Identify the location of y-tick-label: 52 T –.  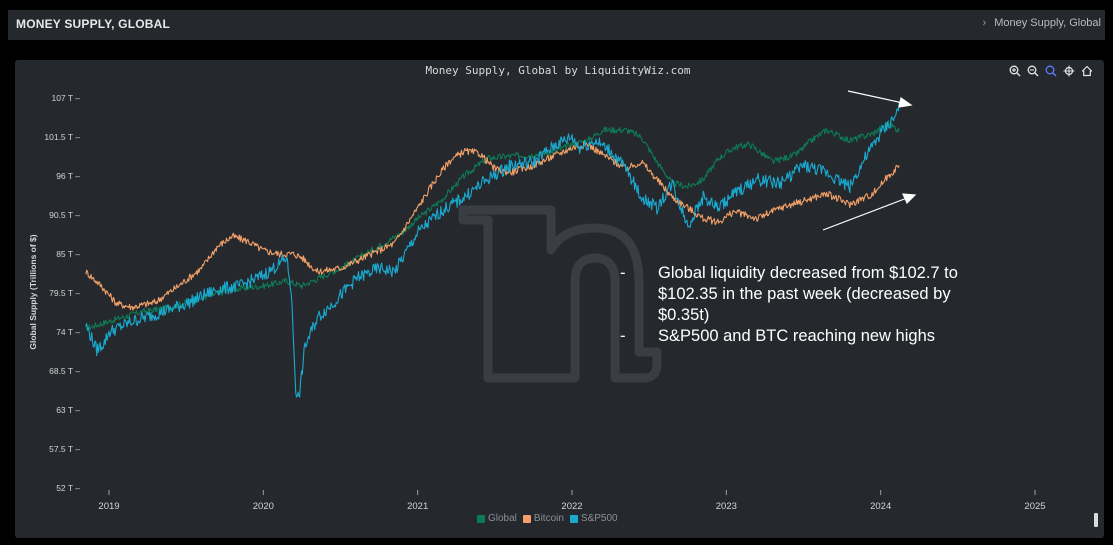
(68, 488).